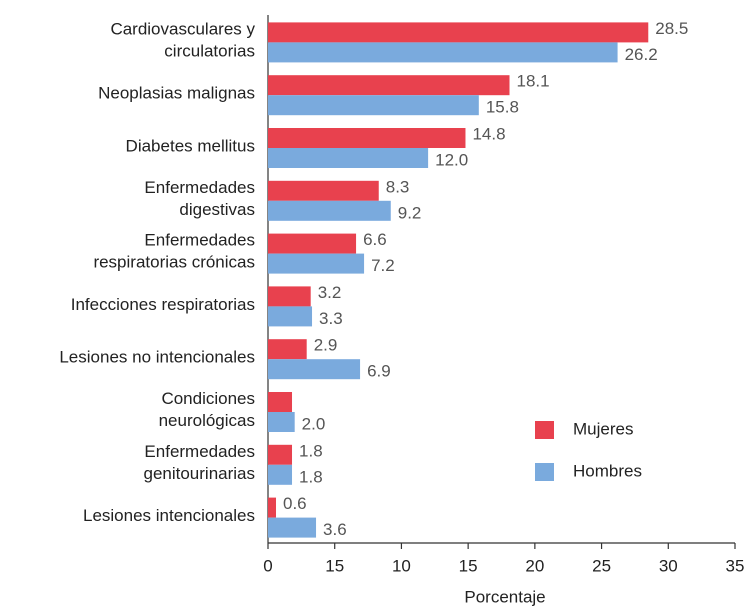 The height and width of the screenshot is (608, 746). Describe the element at coordinates (314, 423) in the screenshot. I see `value-label: 2.0` at that location.